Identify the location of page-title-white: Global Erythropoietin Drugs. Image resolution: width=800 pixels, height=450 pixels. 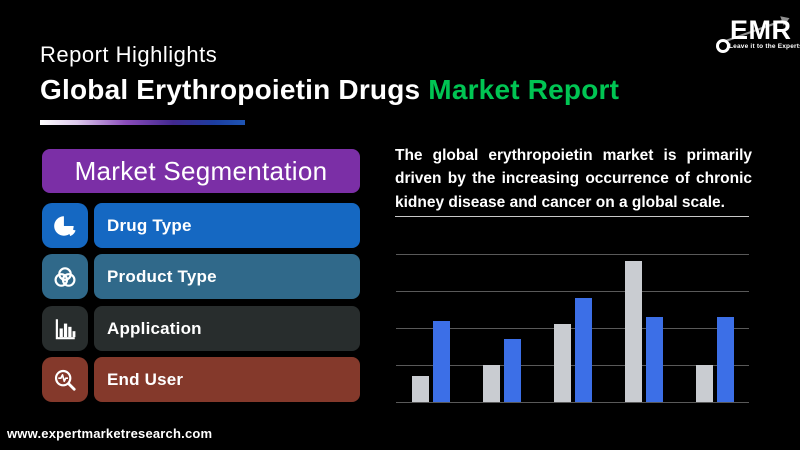
(230, 89).